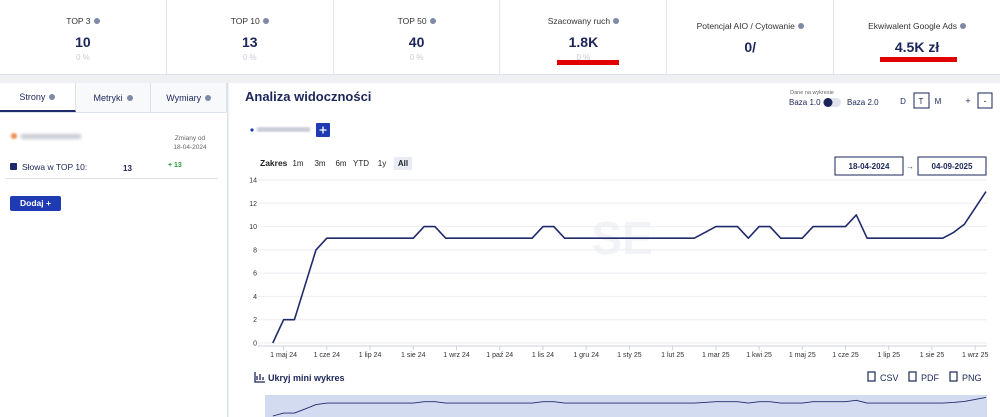 The image size is (1000, 417). I want to click on stat-card: Potencjał AIO / Cytowanie 0/, so click(751, 37).